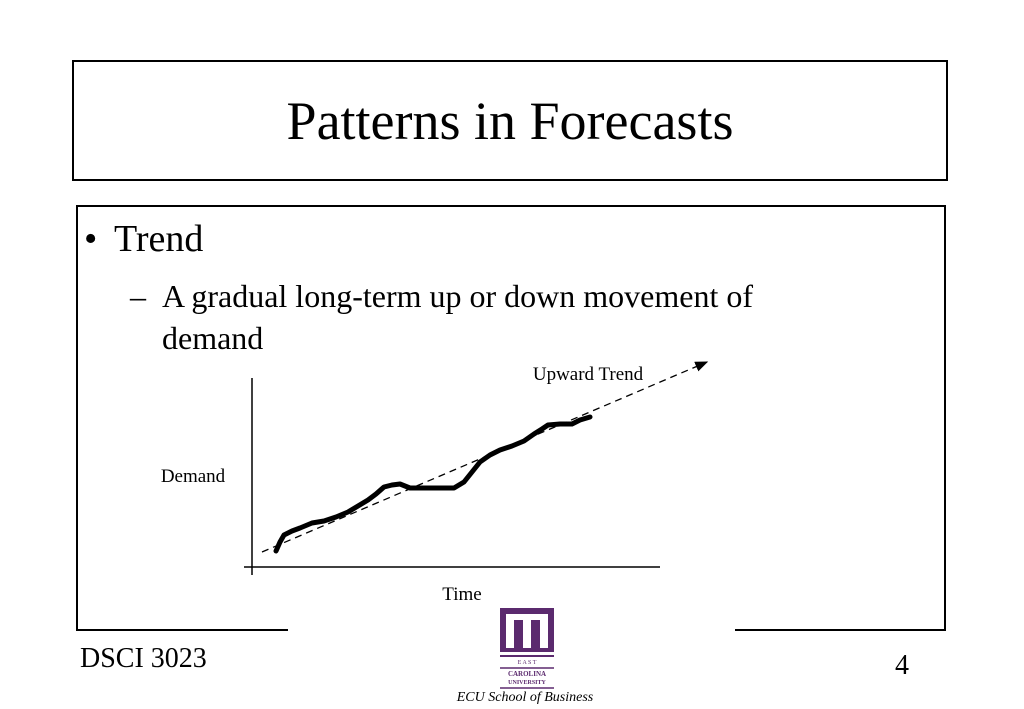 This screenshot has height=709, width=1024. Describe the element at coordinates (588, 374) in the screenshot. I see `trend-label: Upward Trend` at that location.